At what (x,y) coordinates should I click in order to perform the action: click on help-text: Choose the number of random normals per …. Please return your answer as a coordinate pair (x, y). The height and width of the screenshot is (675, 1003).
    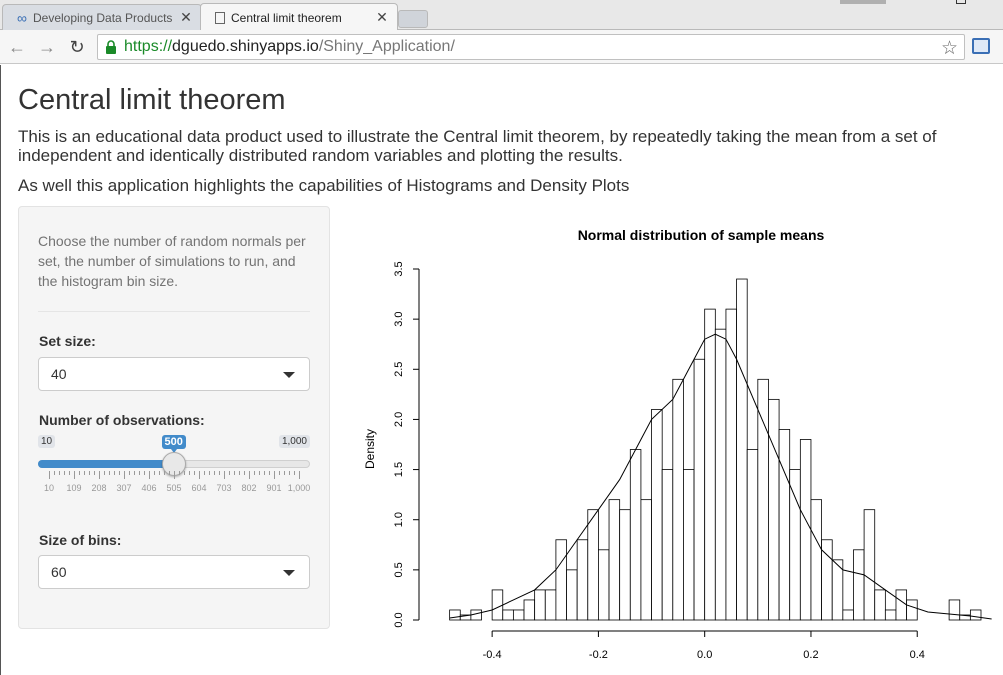
    Looking at the image, I should click on (172, 261).